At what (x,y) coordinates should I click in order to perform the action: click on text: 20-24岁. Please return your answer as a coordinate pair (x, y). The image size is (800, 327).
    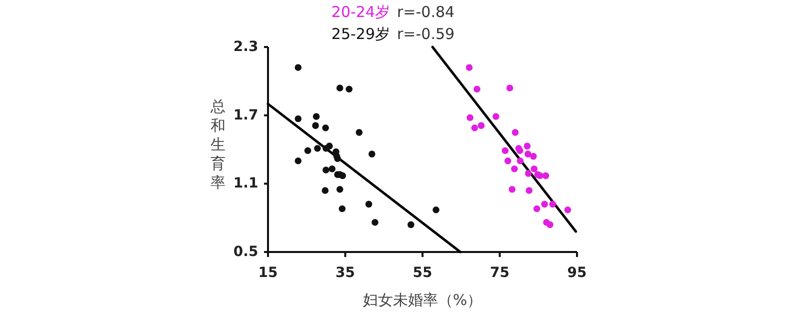
    Looking at the image, I should click on (360, 12).